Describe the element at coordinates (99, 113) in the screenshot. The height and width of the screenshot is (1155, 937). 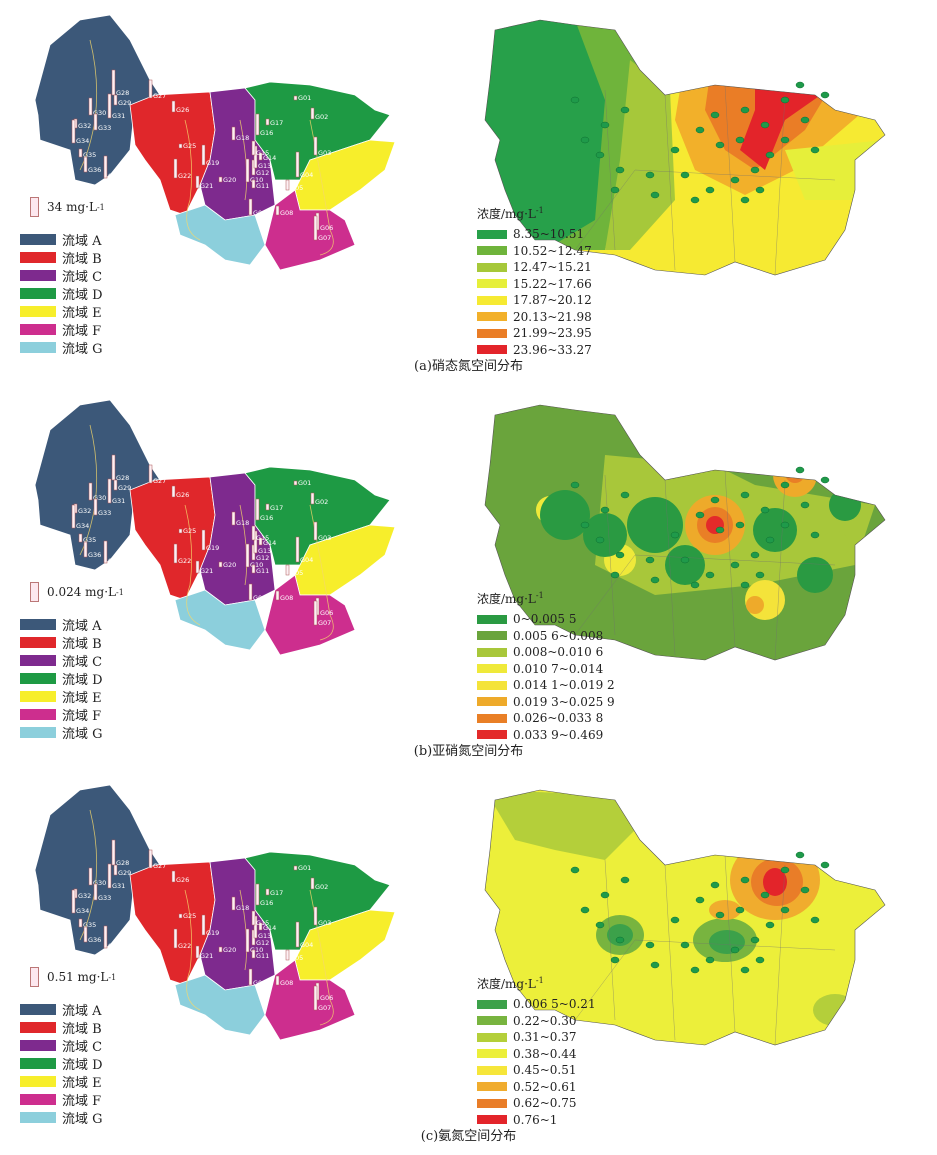
I see `site-label: G30` at that location.